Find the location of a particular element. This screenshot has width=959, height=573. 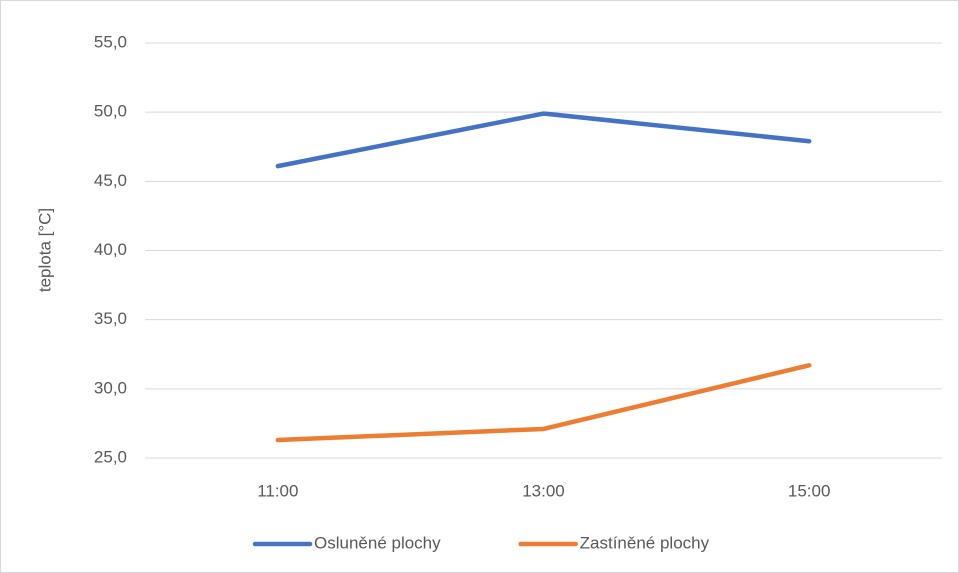

x-tick-label: 11:00 is located at coordinates (277, 490).